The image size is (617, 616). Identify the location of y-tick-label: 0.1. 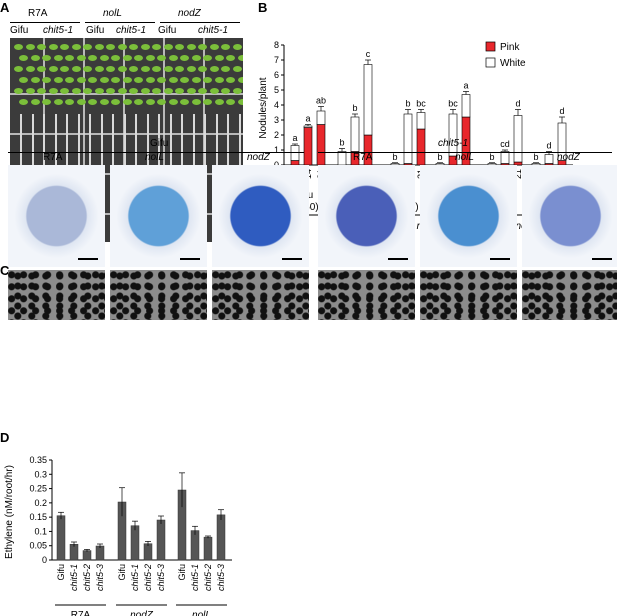
(40, 531).